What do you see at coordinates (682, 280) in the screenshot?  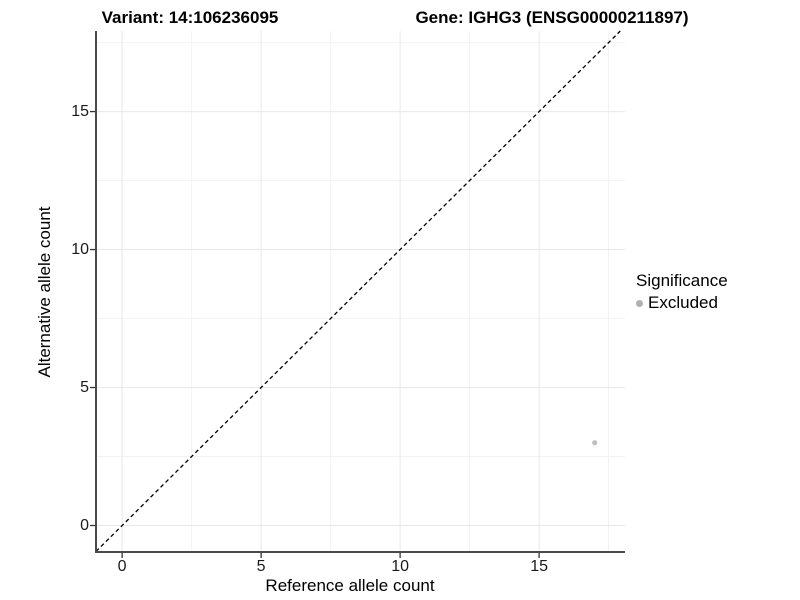 I see `legend-title: Significance` at bounding box center [682, 280].